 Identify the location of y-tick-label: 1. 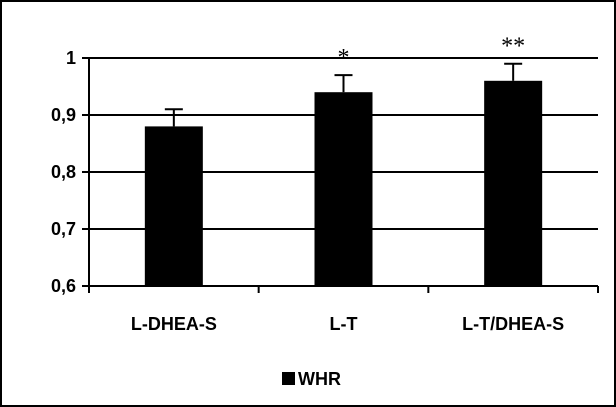
(71, 58).